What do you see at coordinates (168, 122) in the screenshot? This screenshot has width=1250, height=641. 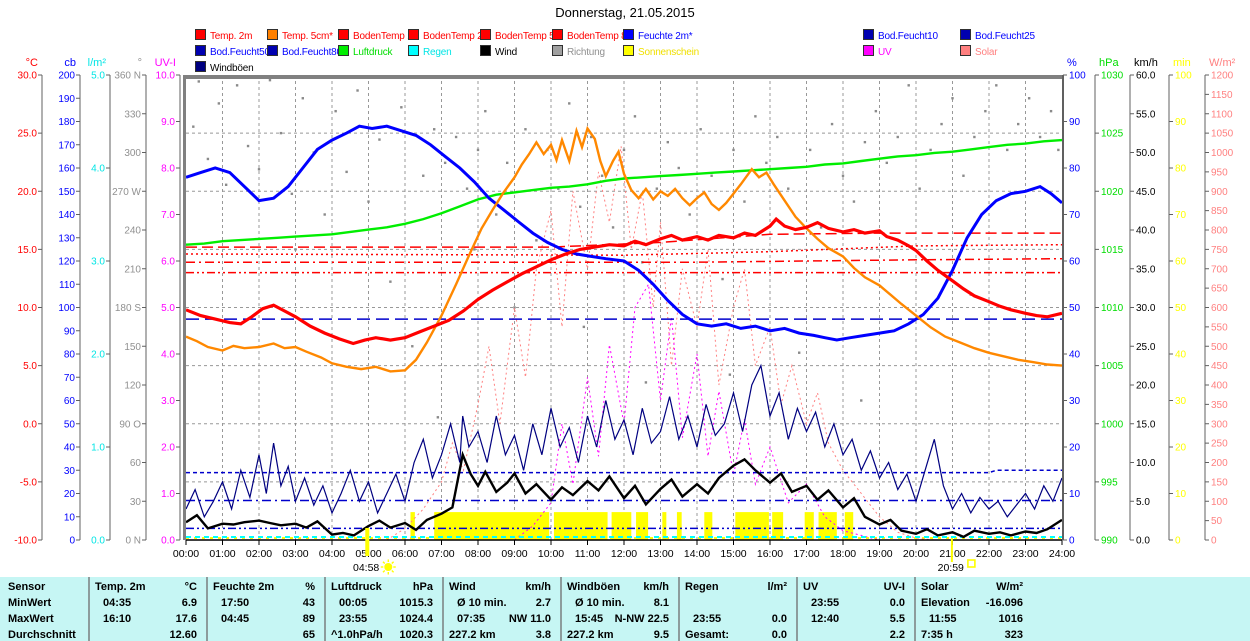 I see `axis-tick-label: 9.0` at bounding box center [168, 122].